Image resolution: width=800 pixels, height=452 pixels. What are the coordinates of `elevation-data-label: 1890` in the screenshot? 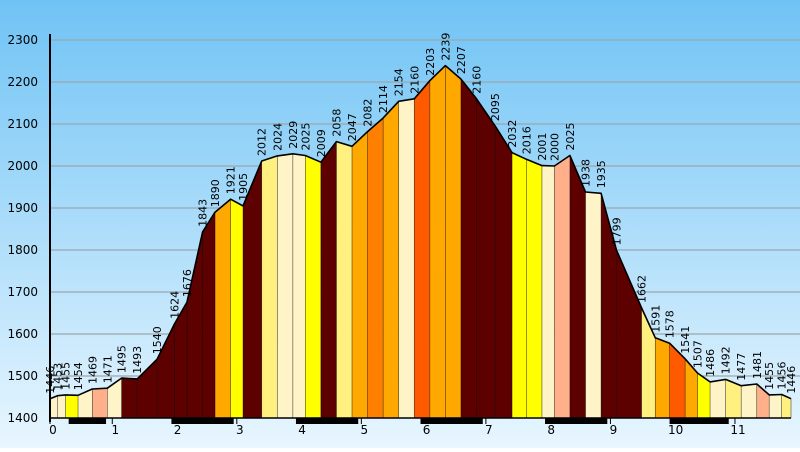 It's located at (215, 193).